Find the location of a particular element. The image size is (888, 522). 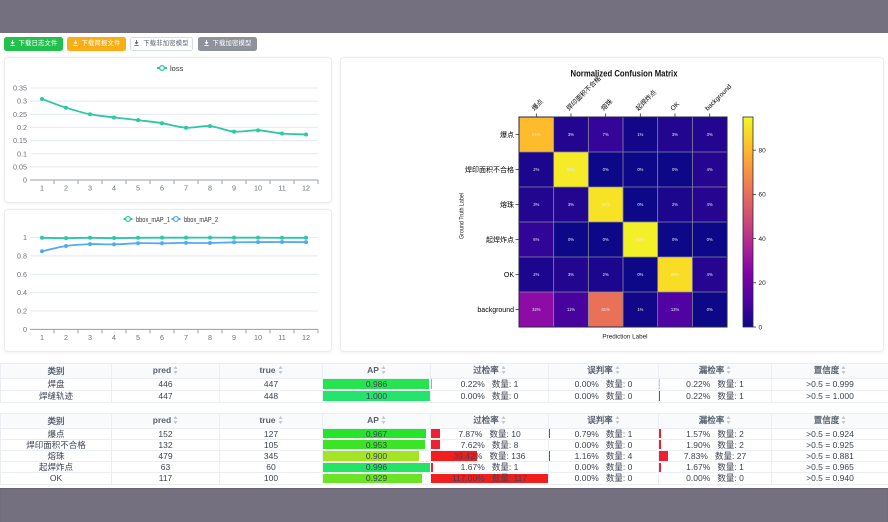

svg-text: 40 is located at coordinates (763, 239).